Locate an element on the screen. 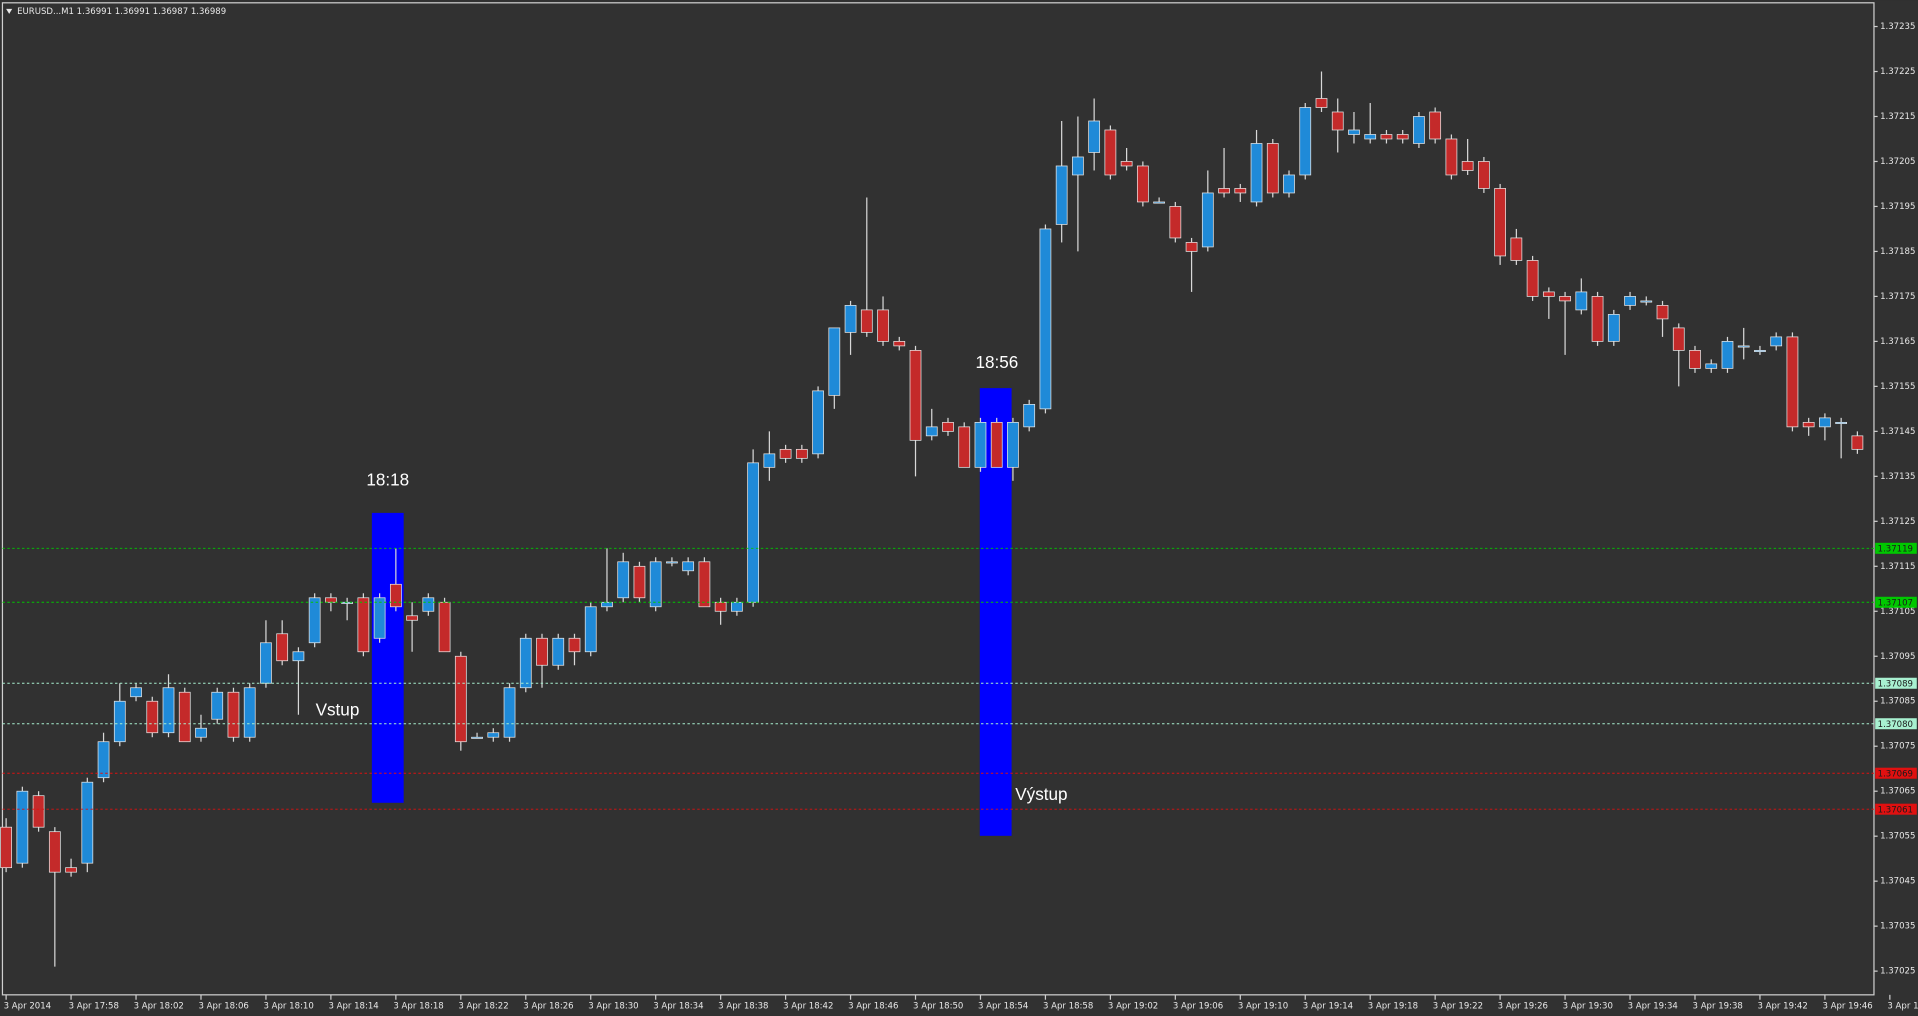 The width and height of the screenshot is (1918, 1016). price-label: 1.37107 is located at coordinates (1895, 603).